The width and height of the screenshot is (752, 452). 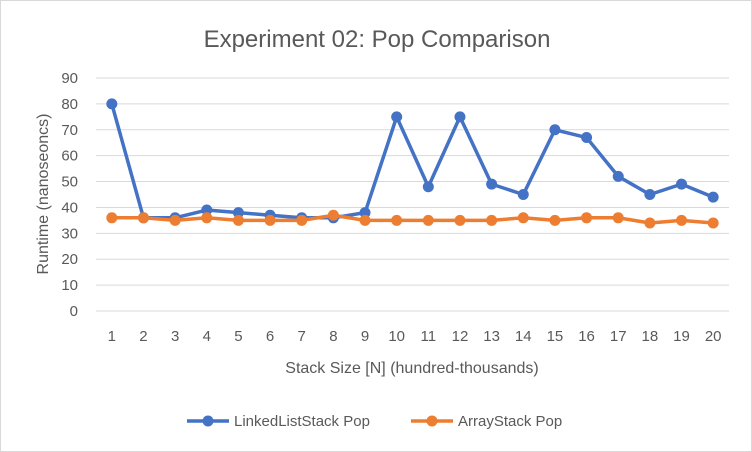 What do you see at coordinates (143, 336) in the screenshot?
I see `x-tick-label: 2` at bounding box center [143, 336].